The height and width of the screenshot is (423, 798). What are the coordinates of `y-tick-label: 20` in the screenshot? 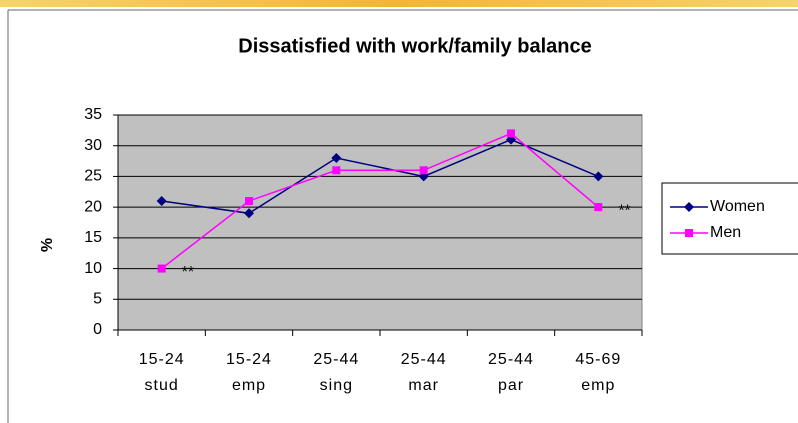 It's located at (93, 206).